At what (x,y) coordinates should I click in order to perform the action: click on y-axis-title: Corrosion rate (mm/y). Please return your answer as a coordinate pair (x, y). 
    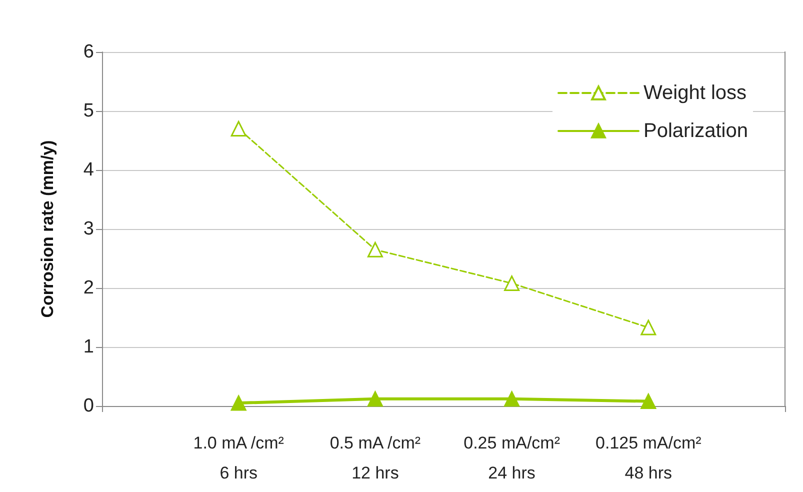
    Looking at the image, I should click on (47, 229).